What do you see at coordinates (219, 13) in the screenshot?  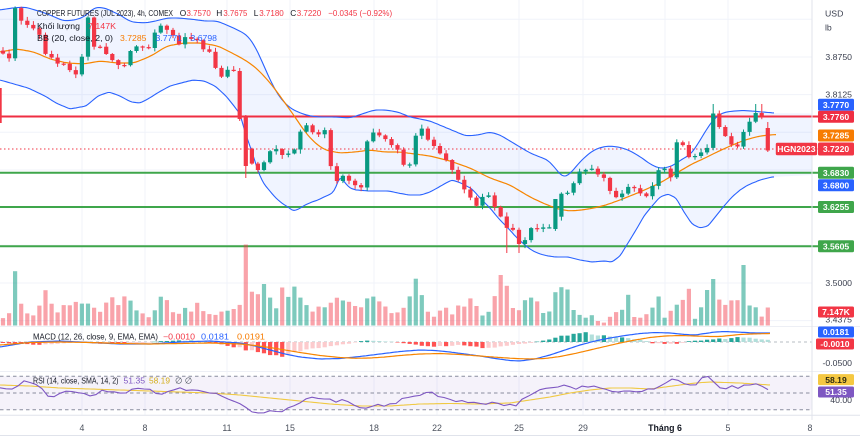 I see `svg-text: H` at bounding box center [219, 13].